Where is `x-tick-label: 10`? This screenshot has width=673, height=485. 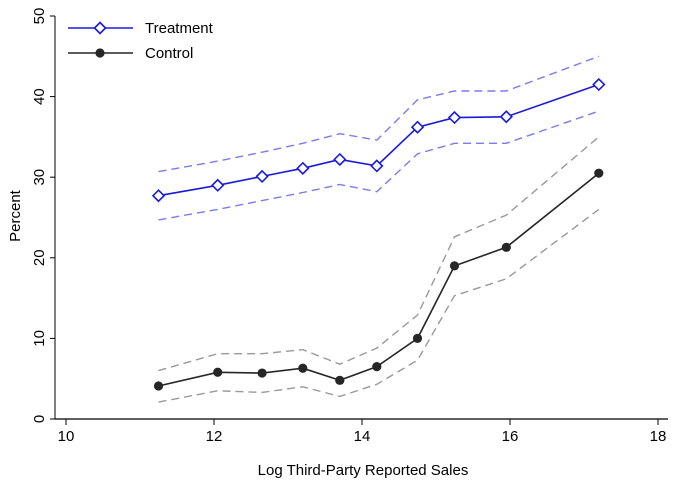 x-tick-label: 10 is located at coordinates (66, 436).